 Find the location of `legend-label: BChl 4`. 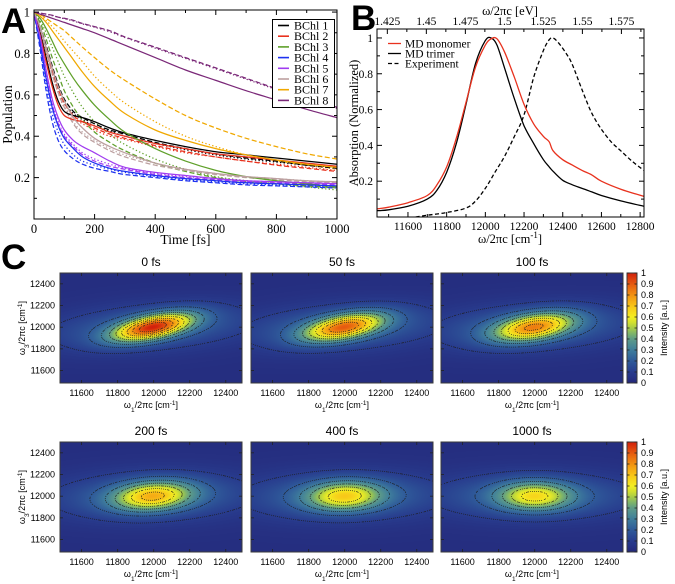

legend-label: BChl 4 is located at coordinates (311, 58).